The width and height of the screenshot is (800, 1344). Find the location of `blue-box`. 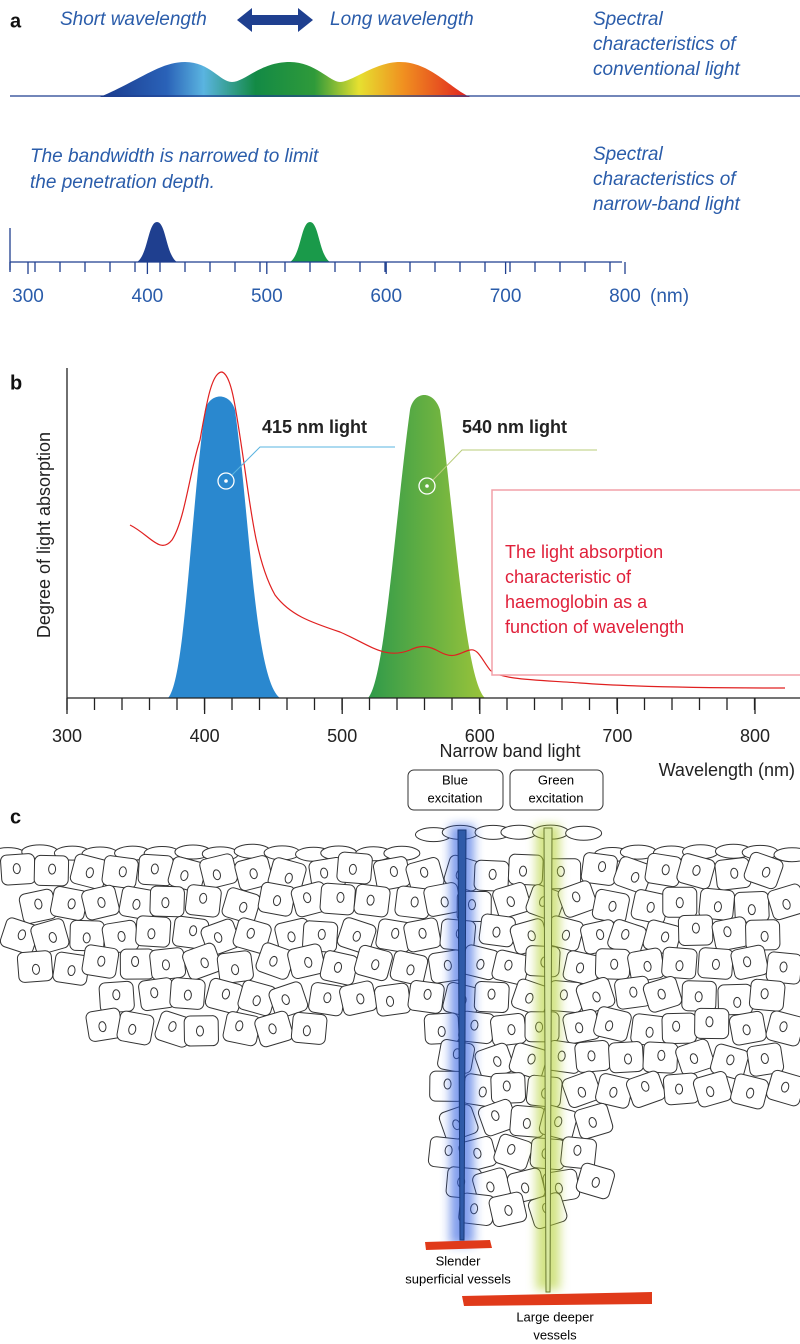

blue-box is located at coordinates (455, 790).